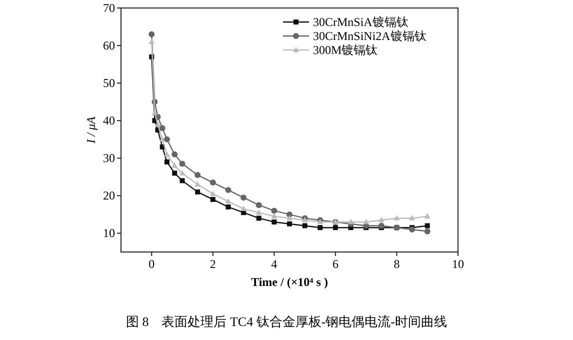 Image resolution: width=573 pixels, height=340 pixels. What do you see at coordinates (109, 233) in the screenshot?
I see `y-tick-label: 10` at bounding box center [109, 233].